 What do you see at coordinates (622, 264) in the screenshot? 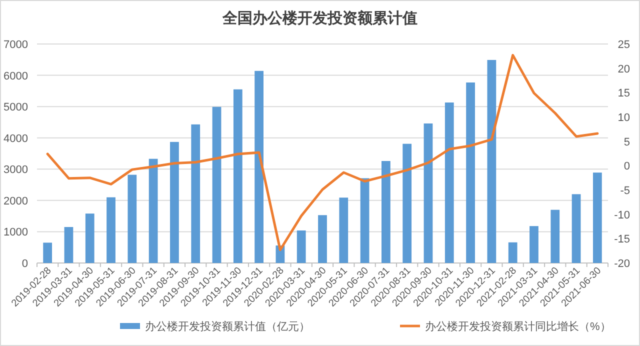
I see `y2-tick-label: -20` at bounding box center [622, 264].